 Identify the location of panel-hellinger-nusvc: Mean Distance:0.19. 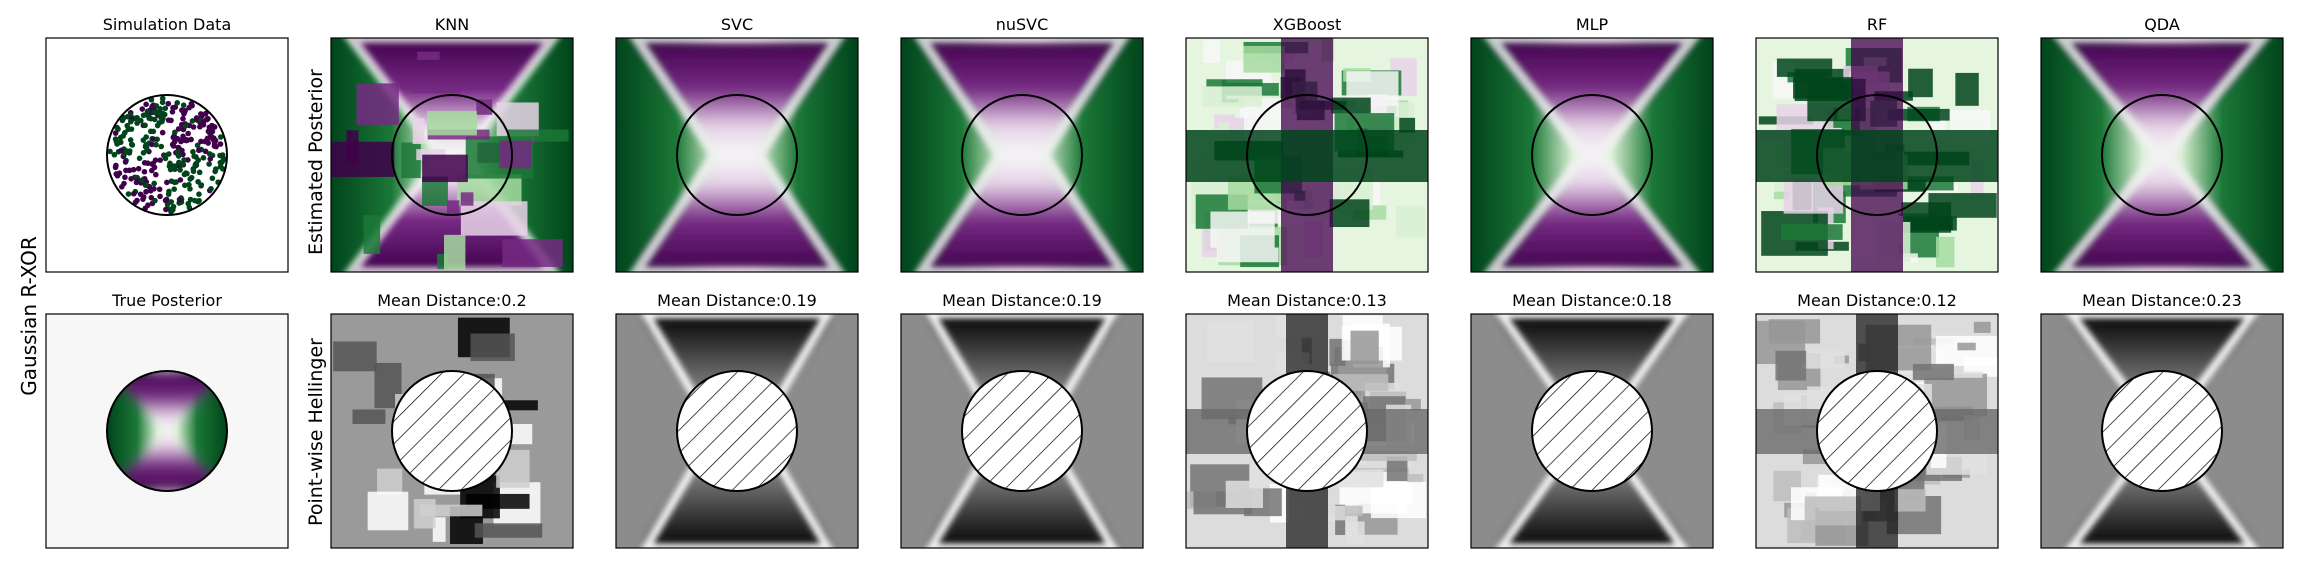
(1022, 420).